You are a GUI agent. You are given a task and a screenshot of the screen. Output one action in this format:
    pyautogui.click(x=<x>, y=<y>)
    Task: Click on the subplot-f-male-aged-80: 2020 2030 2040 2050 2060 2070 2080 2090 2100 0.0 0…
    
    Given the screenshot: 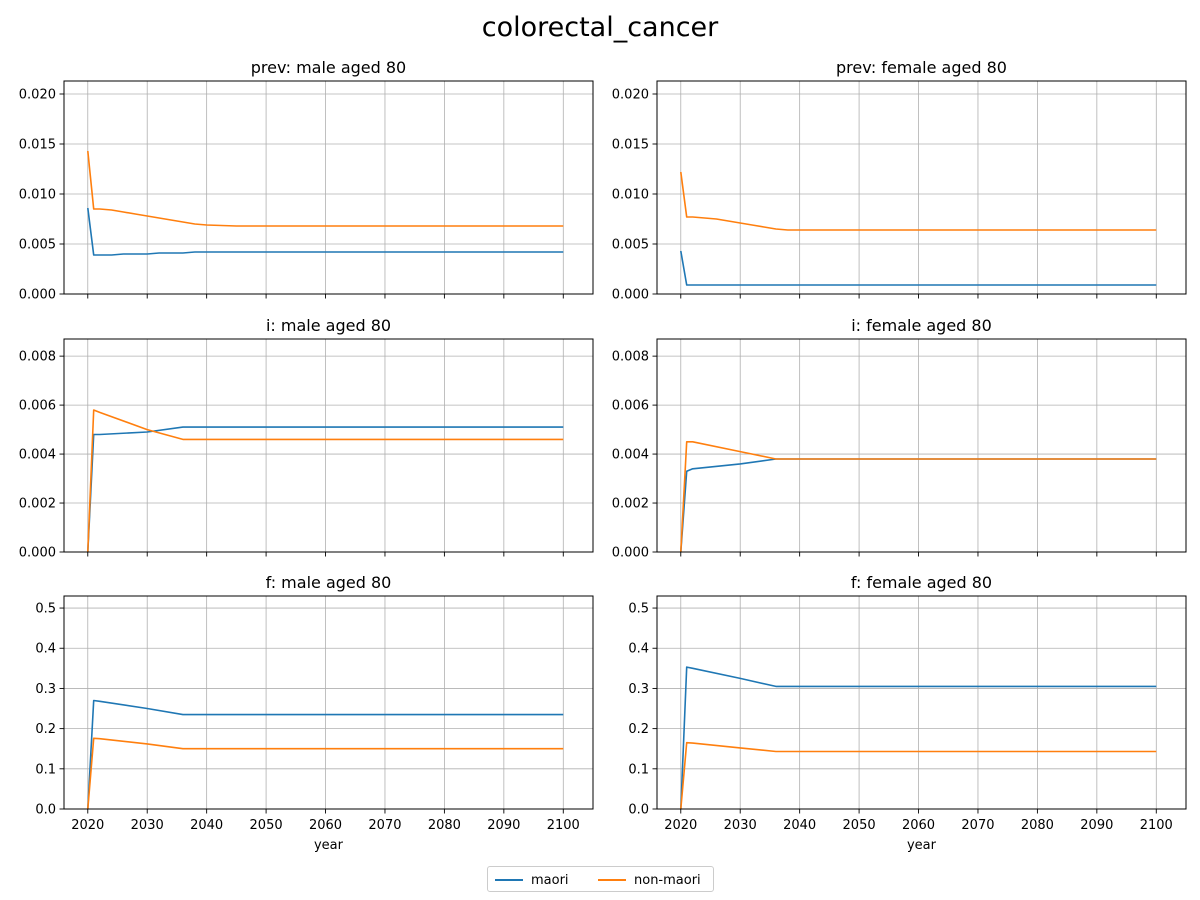 What is the action you would take?
    pyautogui.click(x=314, y=713)
    